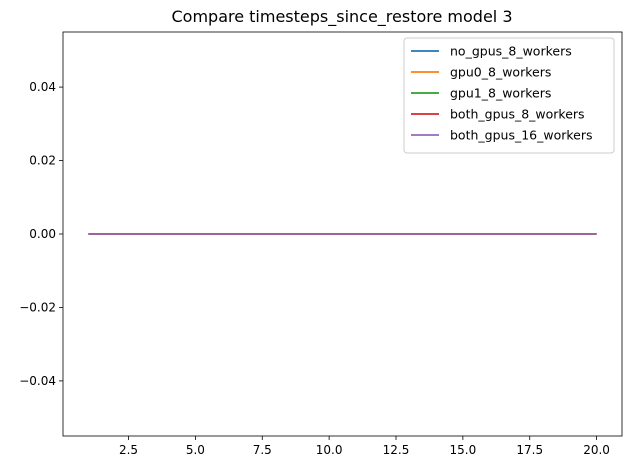  I want to click on legend-label-both_gpus_16_workers: both_gpus_16_workers, so click(521, 135).